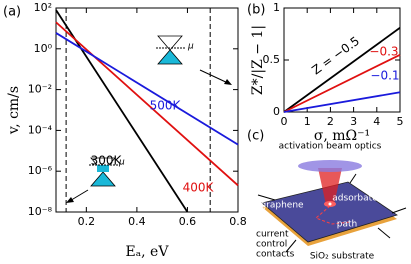  I want to click on x-tick-label: 0.4, so click(137, 221).